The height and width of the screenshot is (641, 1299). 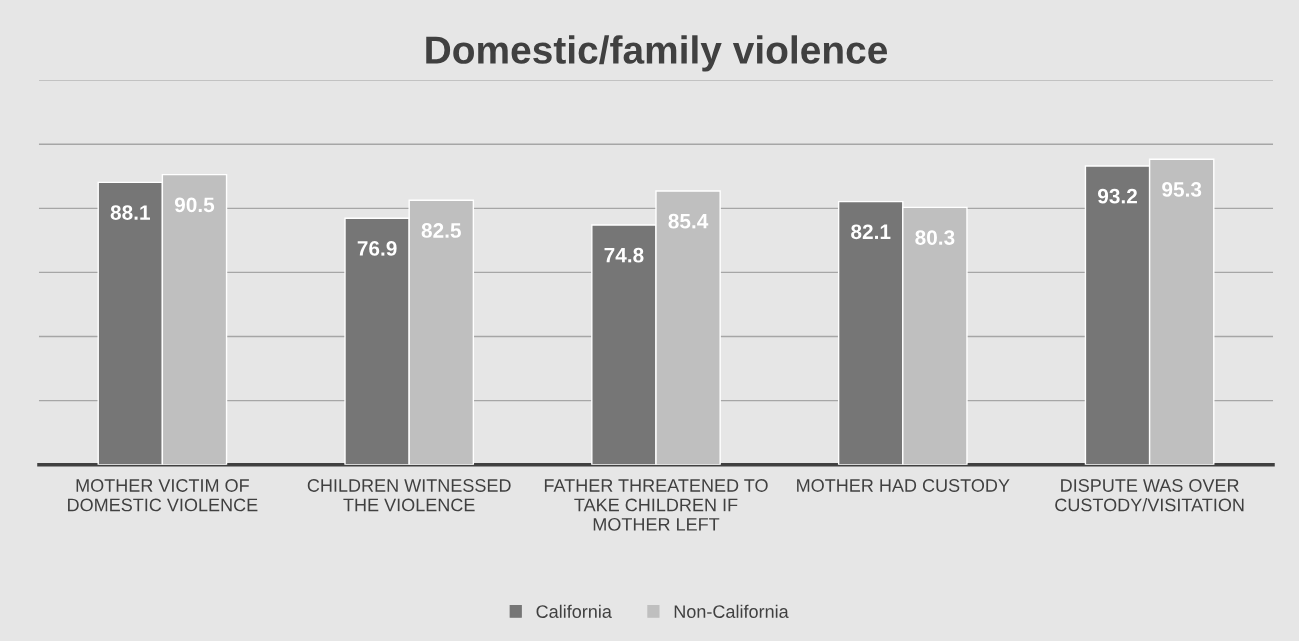 What do you see at coordinates (409, 495) in the screenshot?
I see `x-tick-label: CHILDREN WITNESSED THE VIOLENCE` at bounding box center [409, 495].